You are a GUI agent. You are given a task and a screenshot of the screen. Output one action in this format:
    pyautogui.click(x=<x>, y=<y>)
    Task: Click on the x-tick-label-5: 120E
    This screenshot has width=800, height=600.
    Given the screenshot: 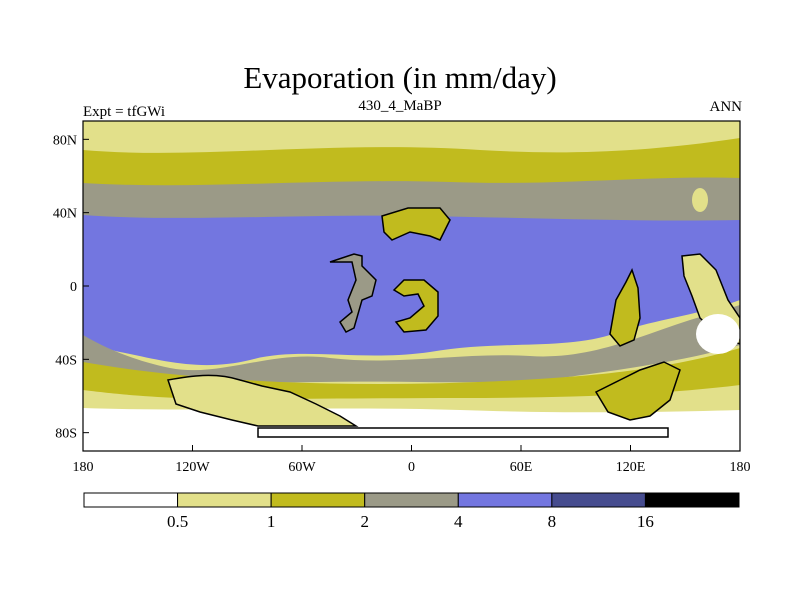 What is the action you would take?
    pyautogui.click(x=631, y=467)
    